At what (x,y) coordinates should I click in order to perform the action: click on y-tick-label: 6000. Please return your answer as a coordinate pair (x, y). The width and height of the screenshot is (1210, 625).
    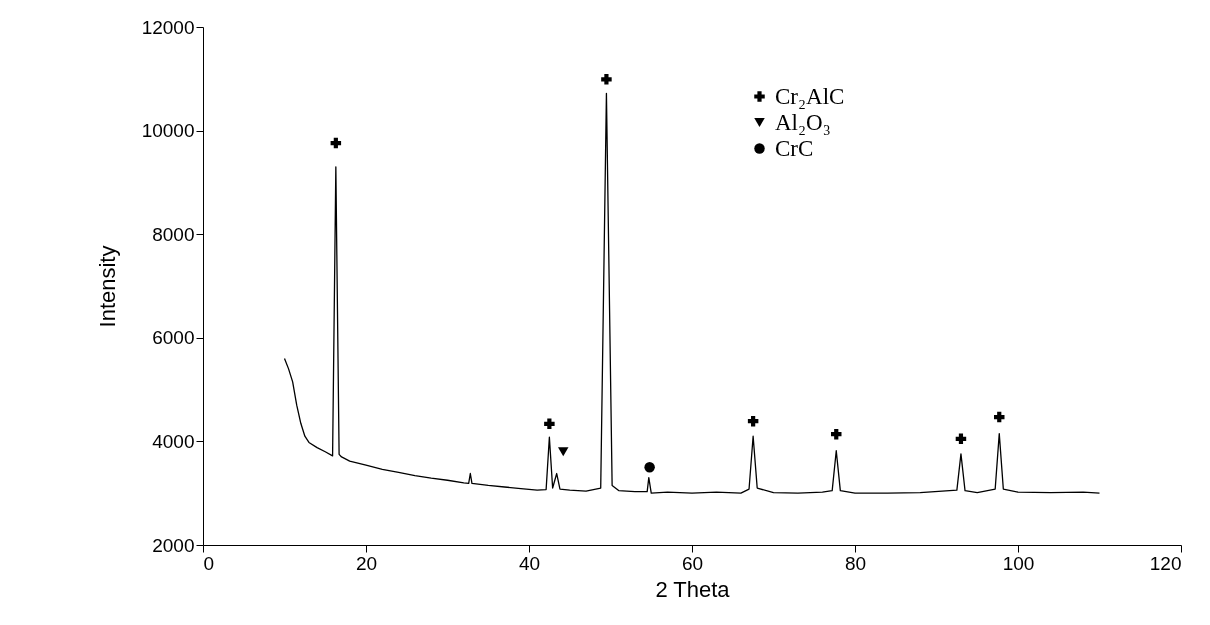
    Looking at the image, I should click on (173, 338).